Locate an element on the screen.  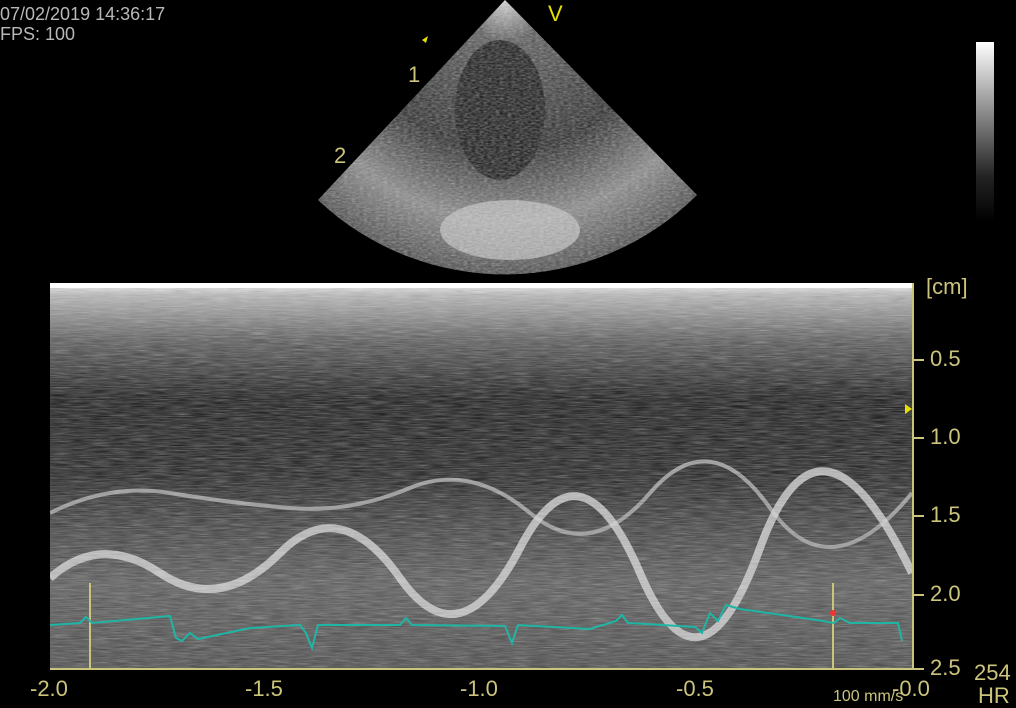
time-tick: -0.5 is located at coordinates (695, 688).